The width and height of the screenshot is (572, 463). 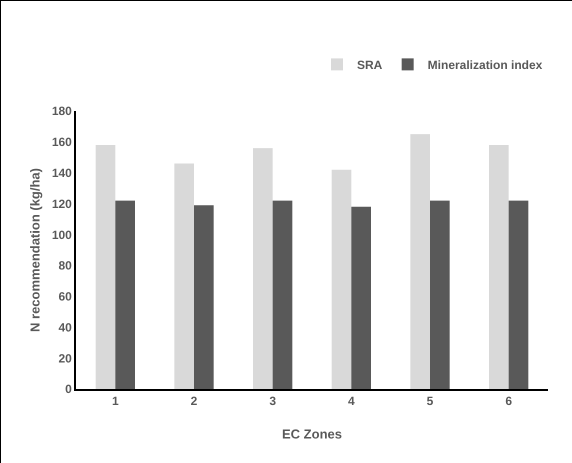 What do you see at coordinates (68, 389) in the screenshot?
I see `y-tick-label: 0` at bounding box center [68, 389].